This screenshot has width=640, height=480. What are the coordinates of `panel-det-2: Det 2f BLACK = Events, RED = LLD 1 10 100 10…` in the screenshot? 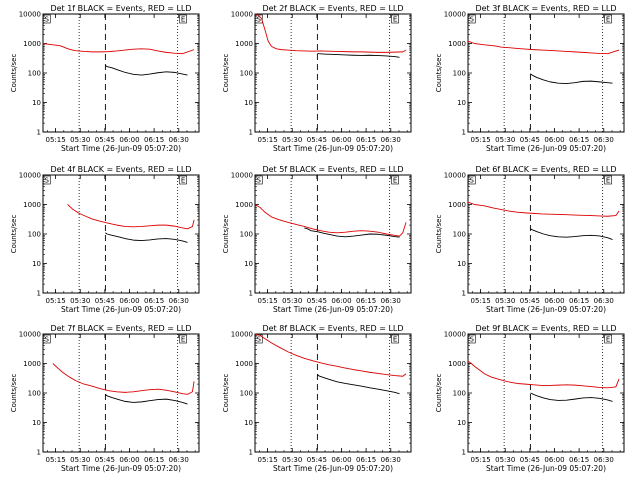 It's located at (317, 78).